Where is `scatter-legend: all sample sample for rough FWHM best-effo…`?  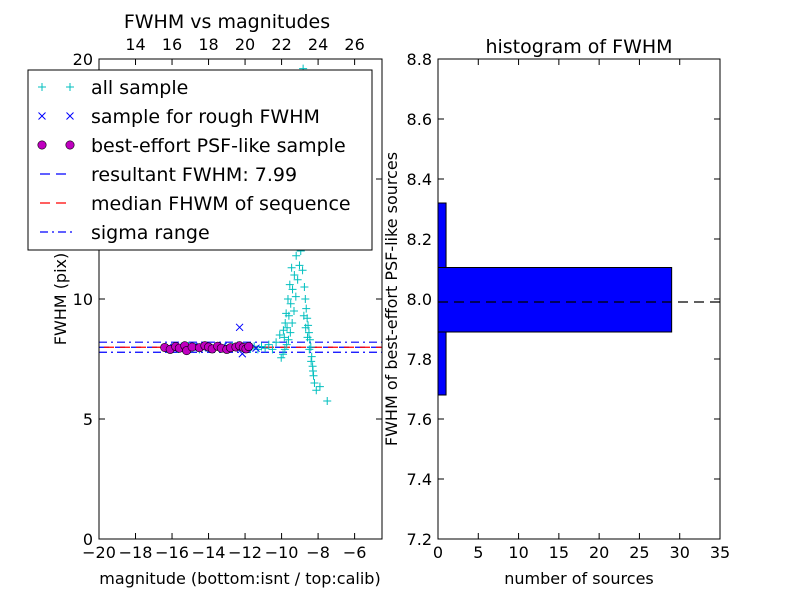 scatter-legend: all sample sample for rough FWHM best-effo… is located at coordinates (200, 160).